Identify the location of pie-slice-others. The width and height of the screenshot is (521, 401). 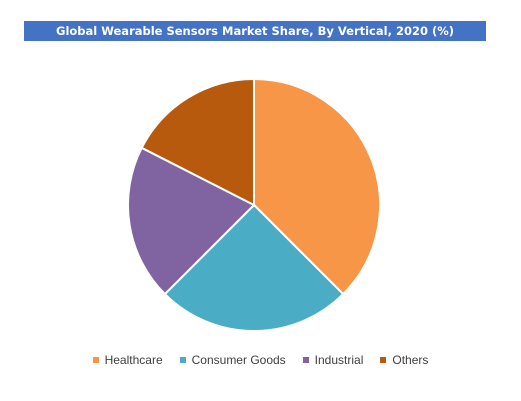
(197, 142).